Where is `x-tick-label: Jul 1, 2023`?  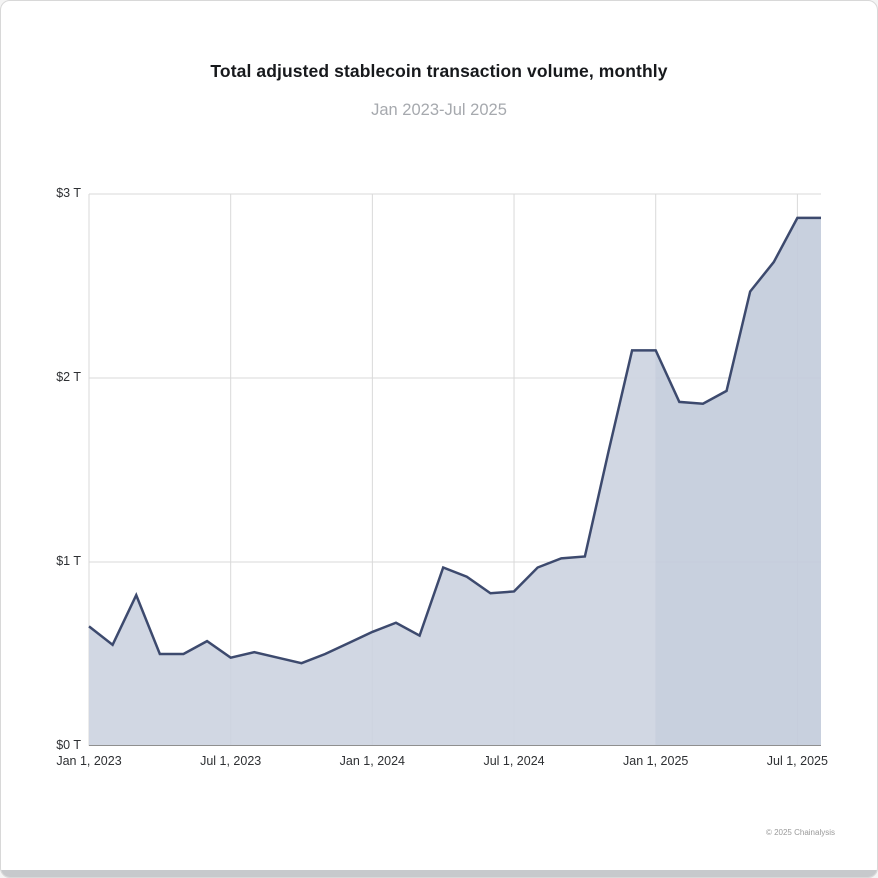
x-tick-label: Jul 1, 2023 is located at coordinates (231, 761).